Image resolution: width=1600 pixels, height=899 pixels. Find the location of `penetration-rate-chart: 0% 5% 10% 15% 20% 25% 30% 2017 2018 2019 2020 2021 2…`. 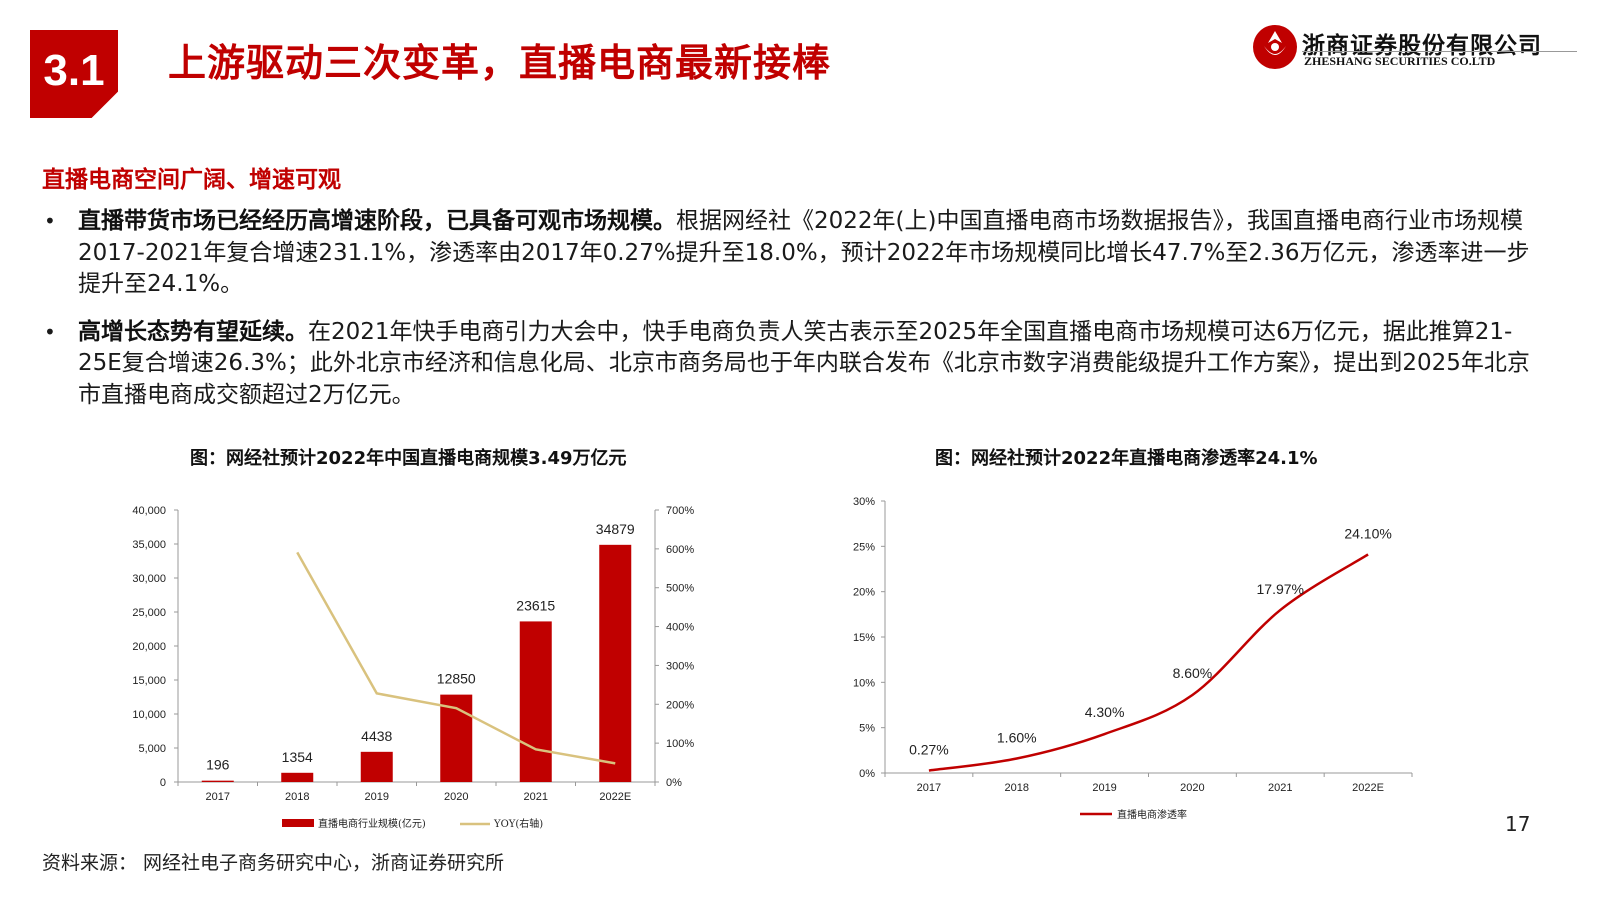

penetration-rate-chart: 0% 5% 10% 15% 20% 25% 30% 2017 2018 2019 2020 2021 2… is located at coordinates (1133, 658).